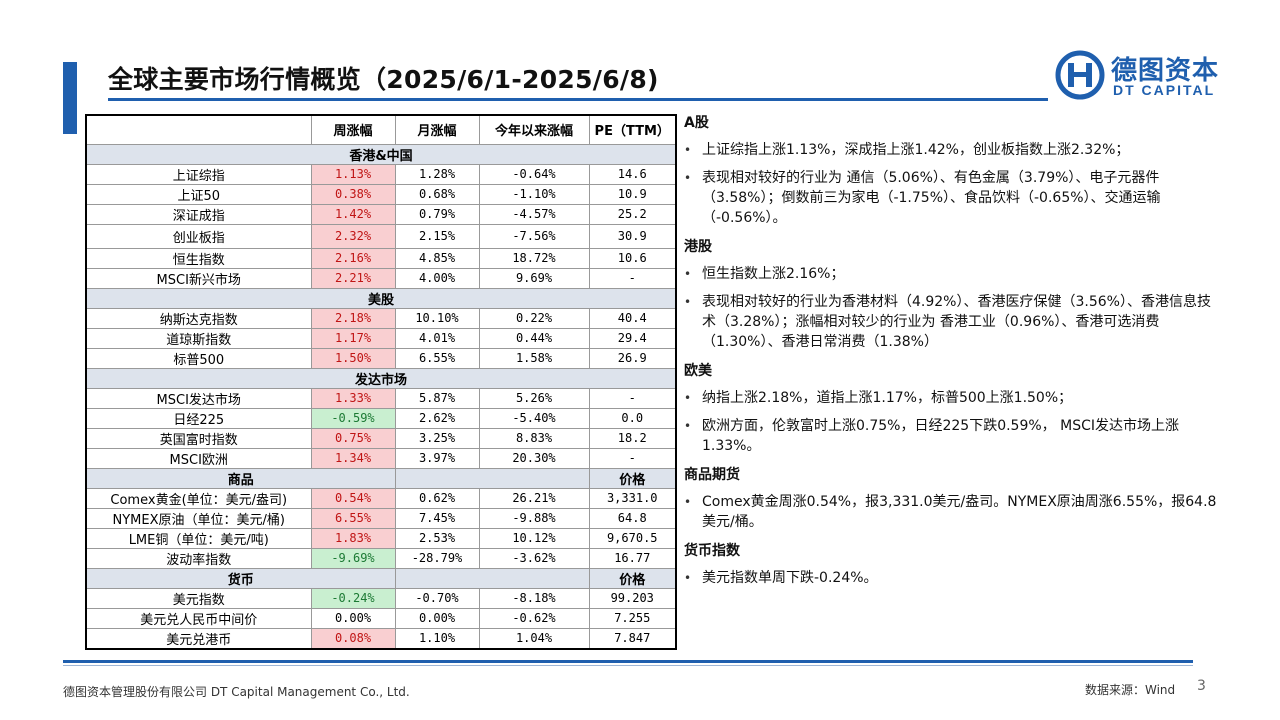  Describe the element at coordinates (954, 578) in the screenshot. I see `commentary-bullet: 美元指数单周下跌-0.24%。` at that location.